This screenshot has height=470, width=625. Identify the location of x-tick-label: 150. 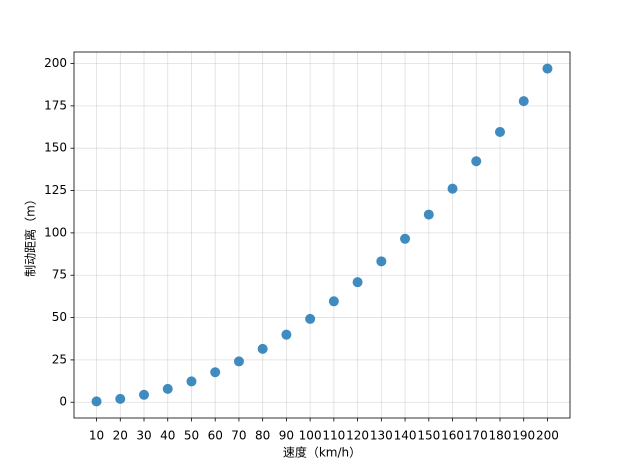
(428, 436).